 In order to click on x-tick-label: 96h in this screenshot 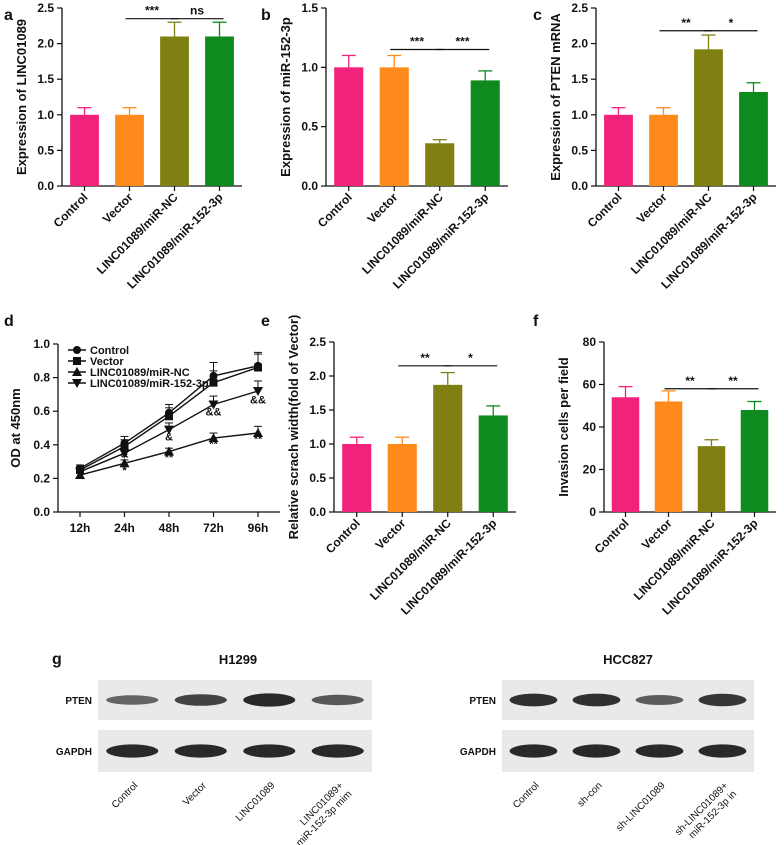, I will do `click(258, 528)`.